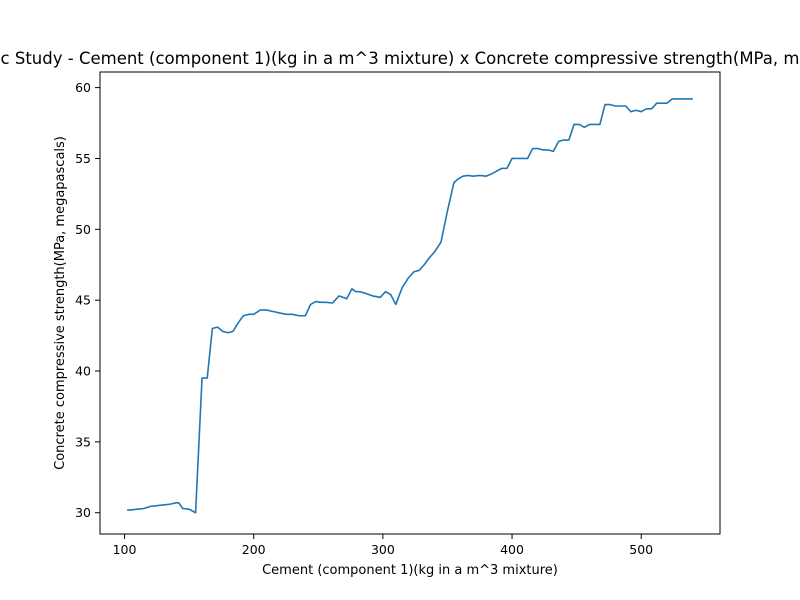 The image size is (800, 600). Describe the element at coordinates (83, 441) in the screenshot. I see `y-tick-label: 35` at that location.